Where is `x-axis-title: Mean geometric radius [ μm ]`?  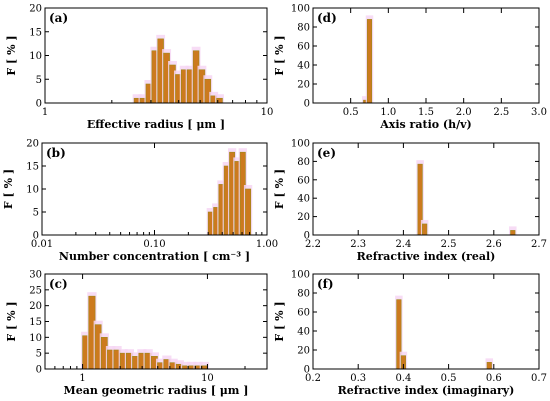 x-axis-title: Mean geometric radius [ μm ] is located at coordinates (156, 390).